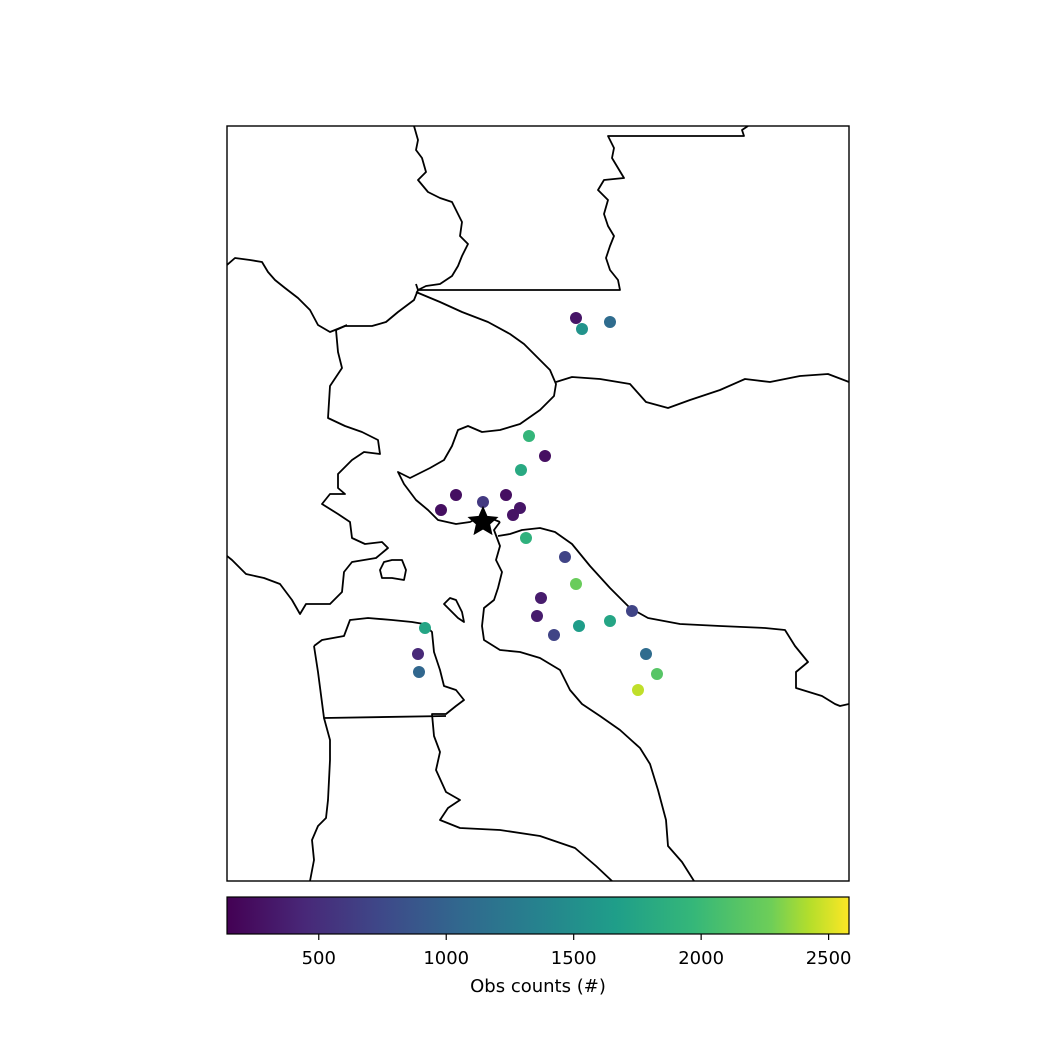 The width and height of the screenshot is (1050, 1050). I want to click on coastline-carquinez, so click(702, 391).